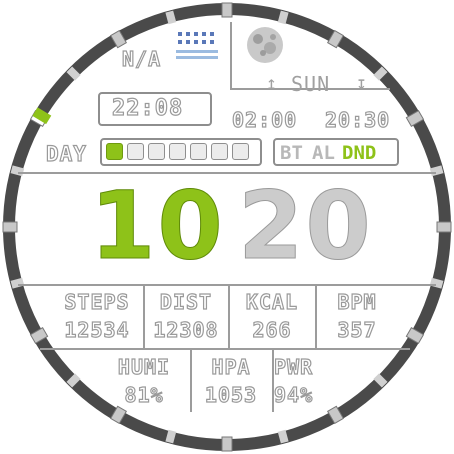  I want to click on day-progress-dots, so click(181, 152).